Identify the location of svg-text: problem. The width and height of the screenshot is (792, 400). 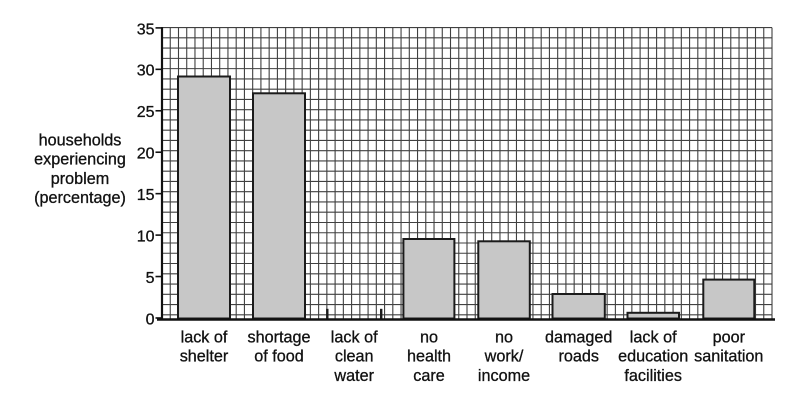
(80, 179).